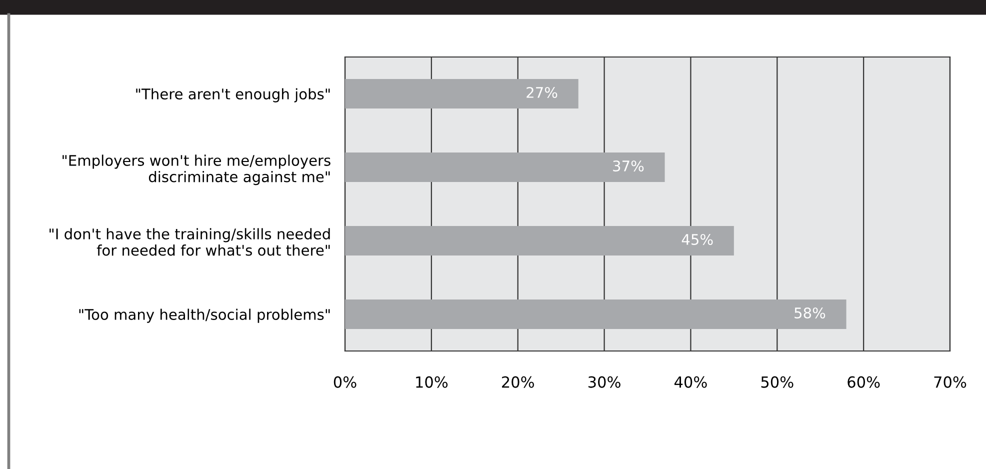 This screenshot has width=986, height=469. I want to click on x-tick-label: 20%, so click(518, 382).